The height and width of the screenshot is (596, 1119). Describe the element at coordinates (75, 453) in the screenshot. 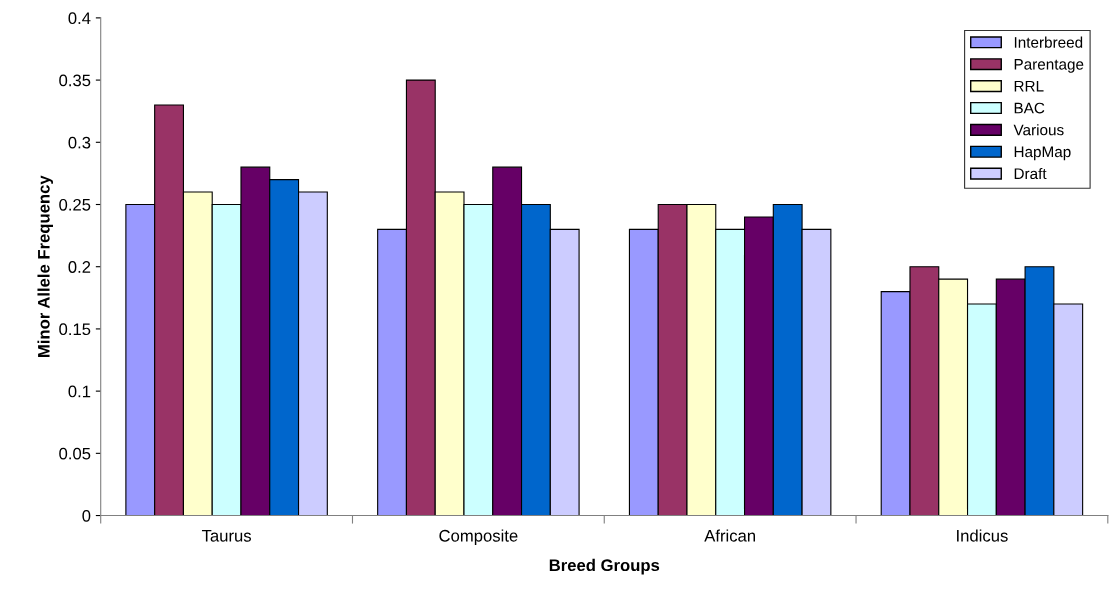

I see `y-tick-label: 0.05` at that location.